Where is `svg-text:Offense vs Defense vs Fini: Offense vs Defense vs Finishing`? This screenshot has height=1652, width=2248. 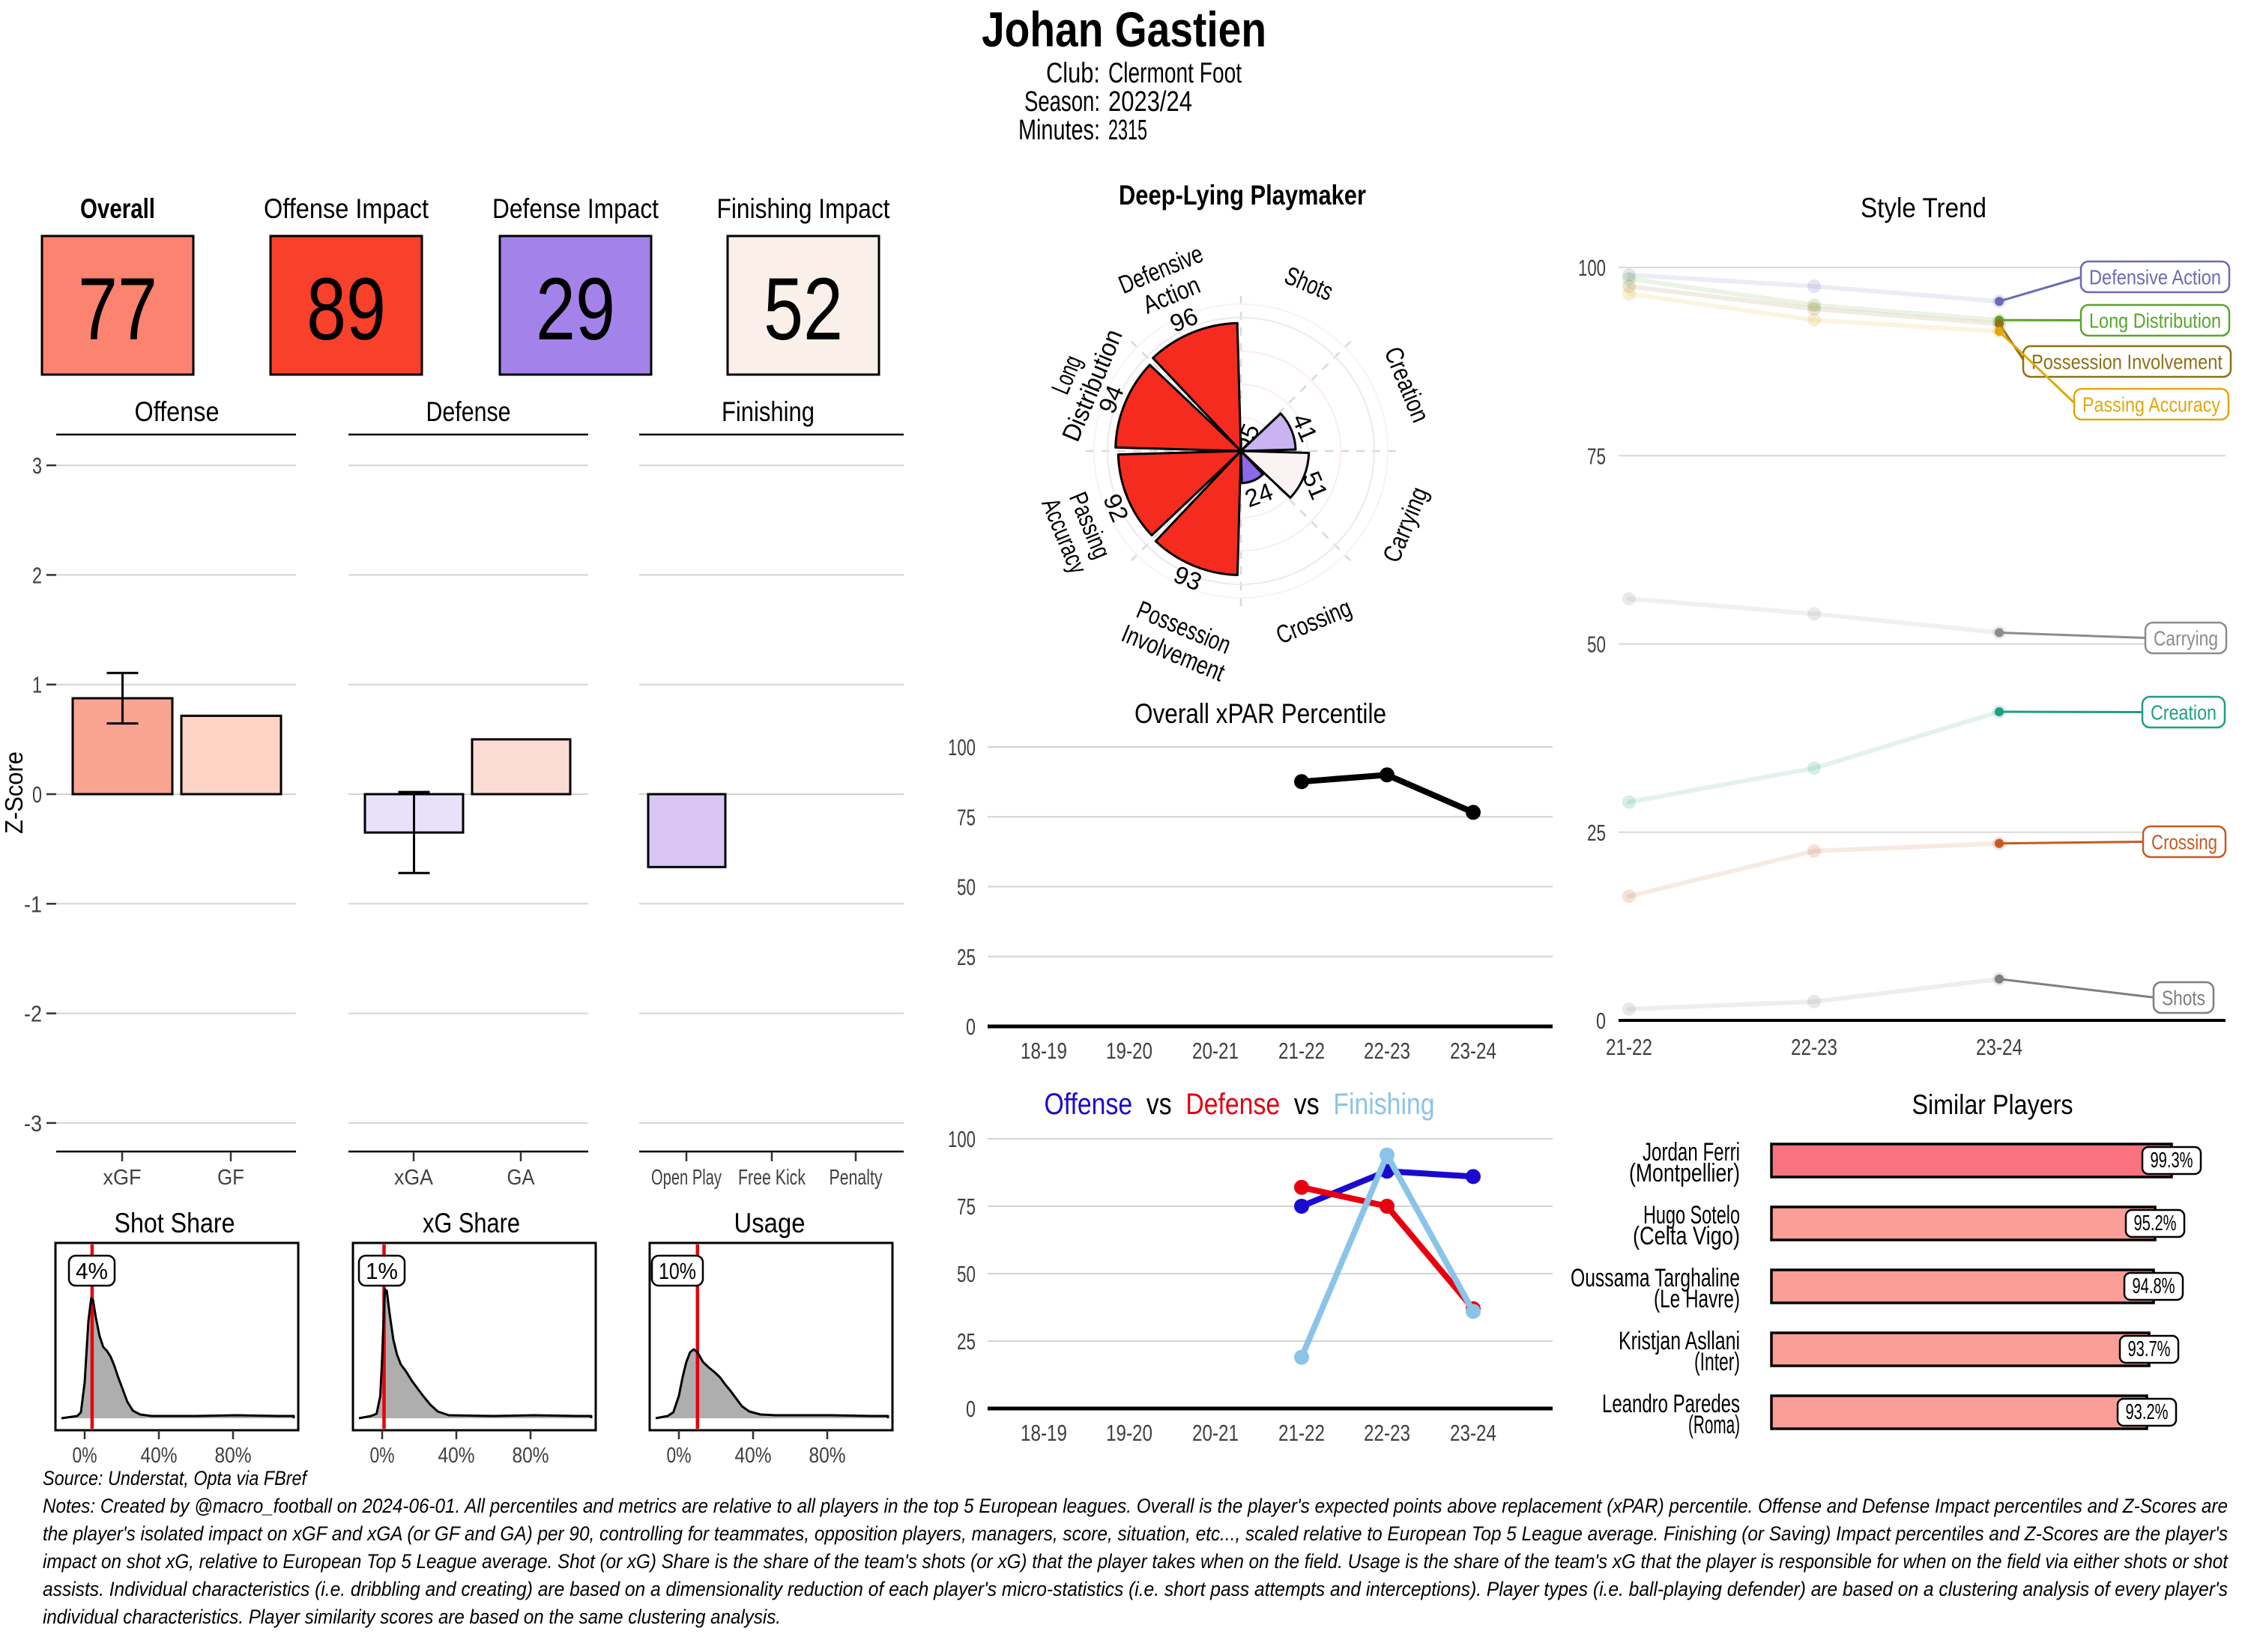 svg-text:Offense vs Defense vs Fini: Offense vs Defense vs Finishing is located at coordinates (1240, 1104).